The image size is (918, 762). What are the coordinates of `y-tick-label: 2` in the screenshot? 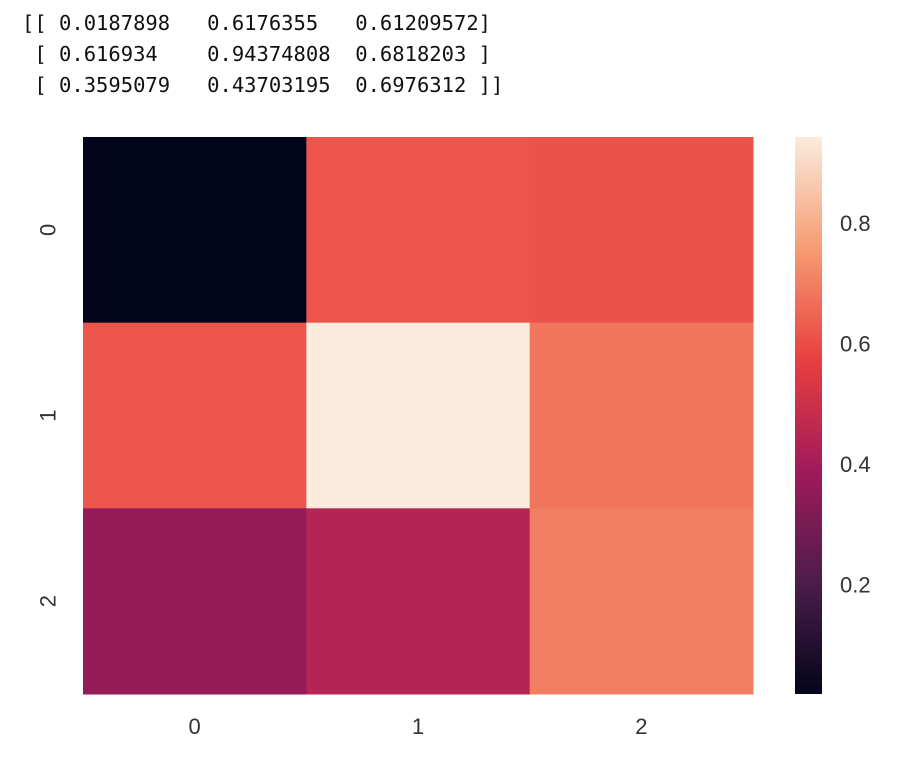 It's located at (48, 601).